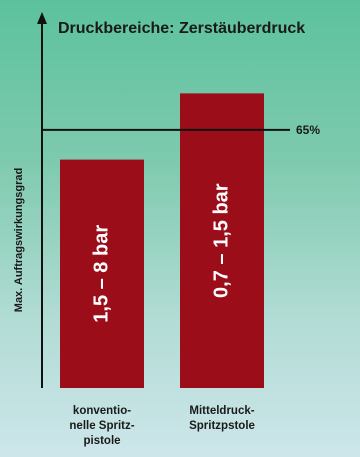 This screenshot has height=457, width=360. I want to click on bar-label: 0,7 – 1,5 bar, so click(221, 240).